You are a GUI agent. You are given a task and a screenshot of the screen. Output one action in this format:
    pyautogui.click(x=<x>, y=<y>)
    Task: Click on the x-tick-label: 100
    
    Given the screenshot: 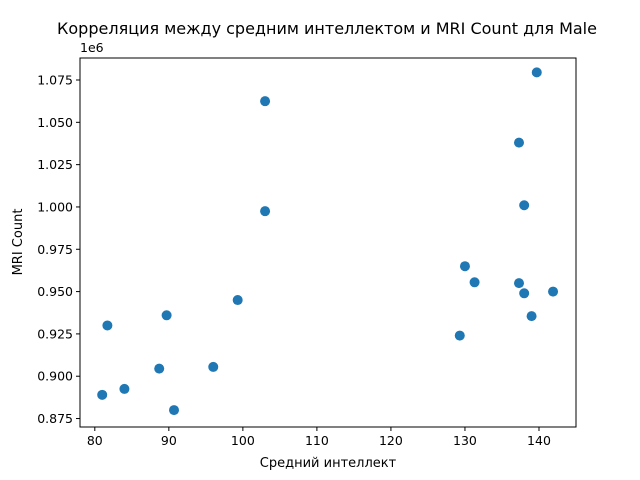 What is the action you would take?
    pyautogui.click(x=243, y=440)
    